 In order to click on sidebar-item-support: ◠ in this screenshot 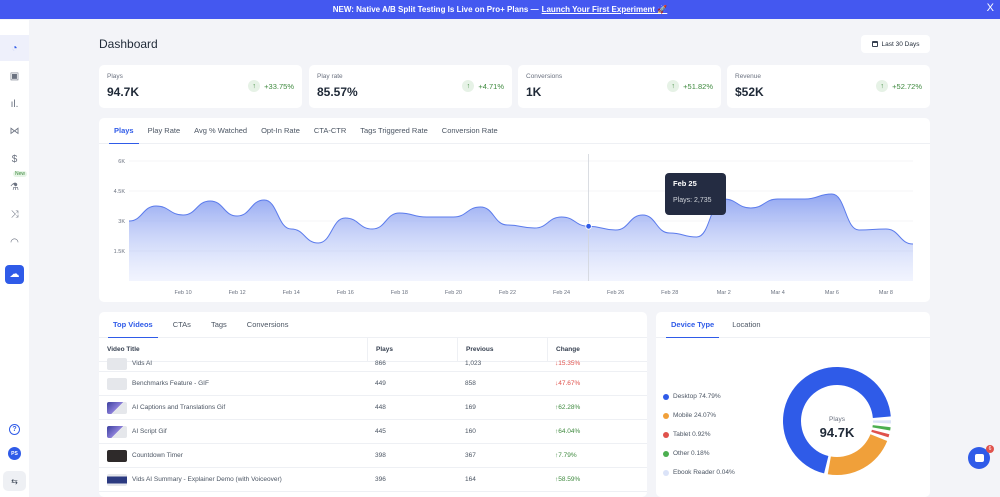, I will do `click(14, 242)`.